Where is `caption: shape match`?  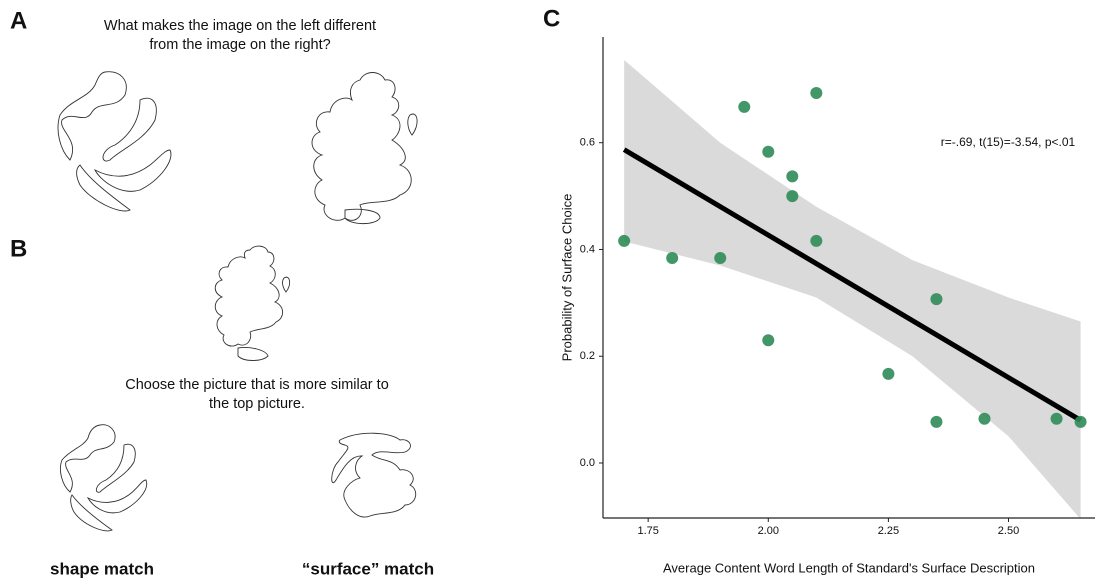
caption: shape match is located at coordinates (102, 568).